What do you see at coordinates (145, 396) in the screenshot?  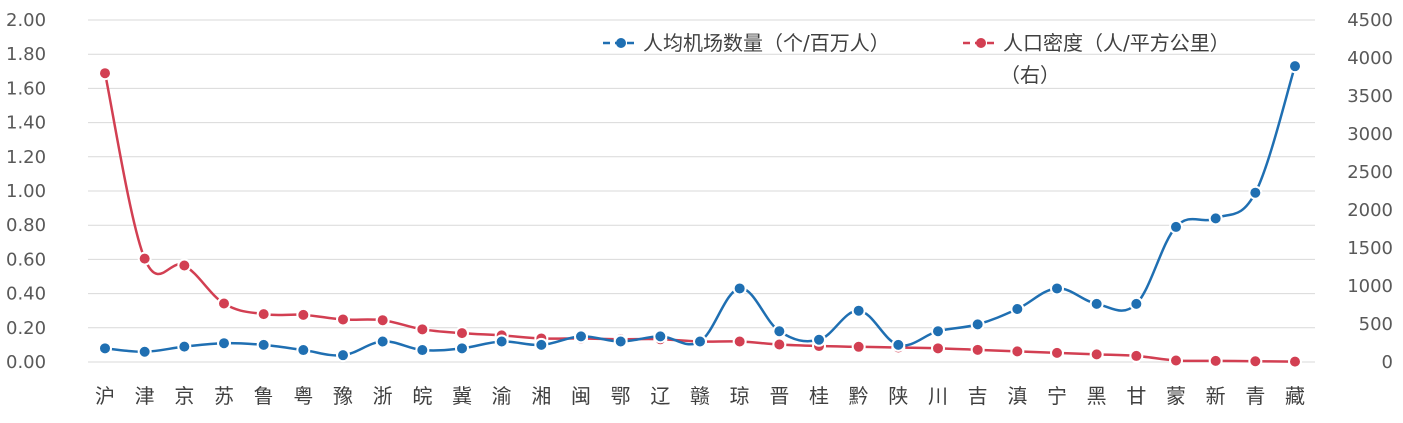 I see `category-label: 津` at bounding box center [145, 396].